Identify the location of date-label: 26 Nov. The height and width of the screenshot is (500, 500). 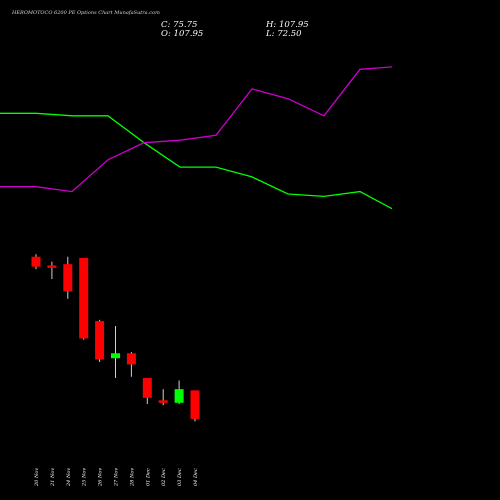
(101, 477).